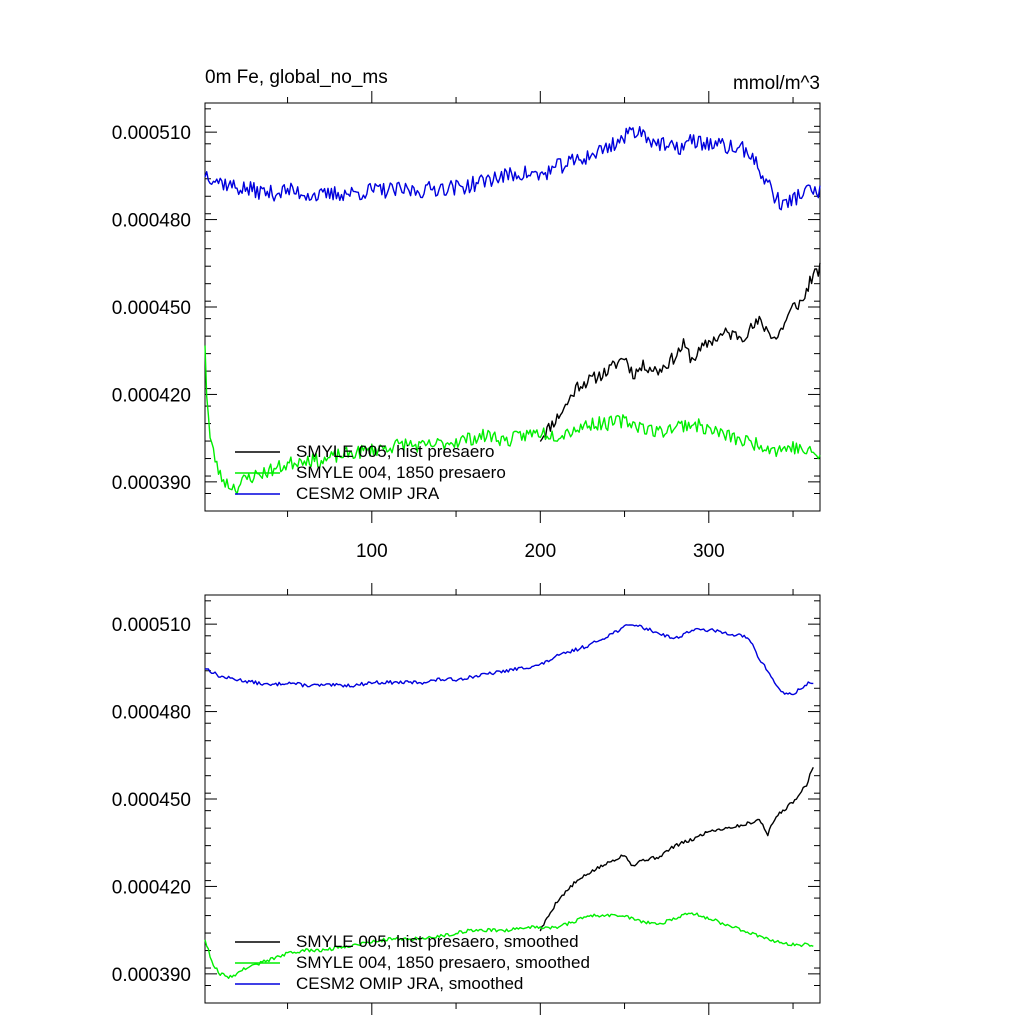 The image size is (1024, 1024). I want to click on x-tick-label: 300, so click(709, 551).